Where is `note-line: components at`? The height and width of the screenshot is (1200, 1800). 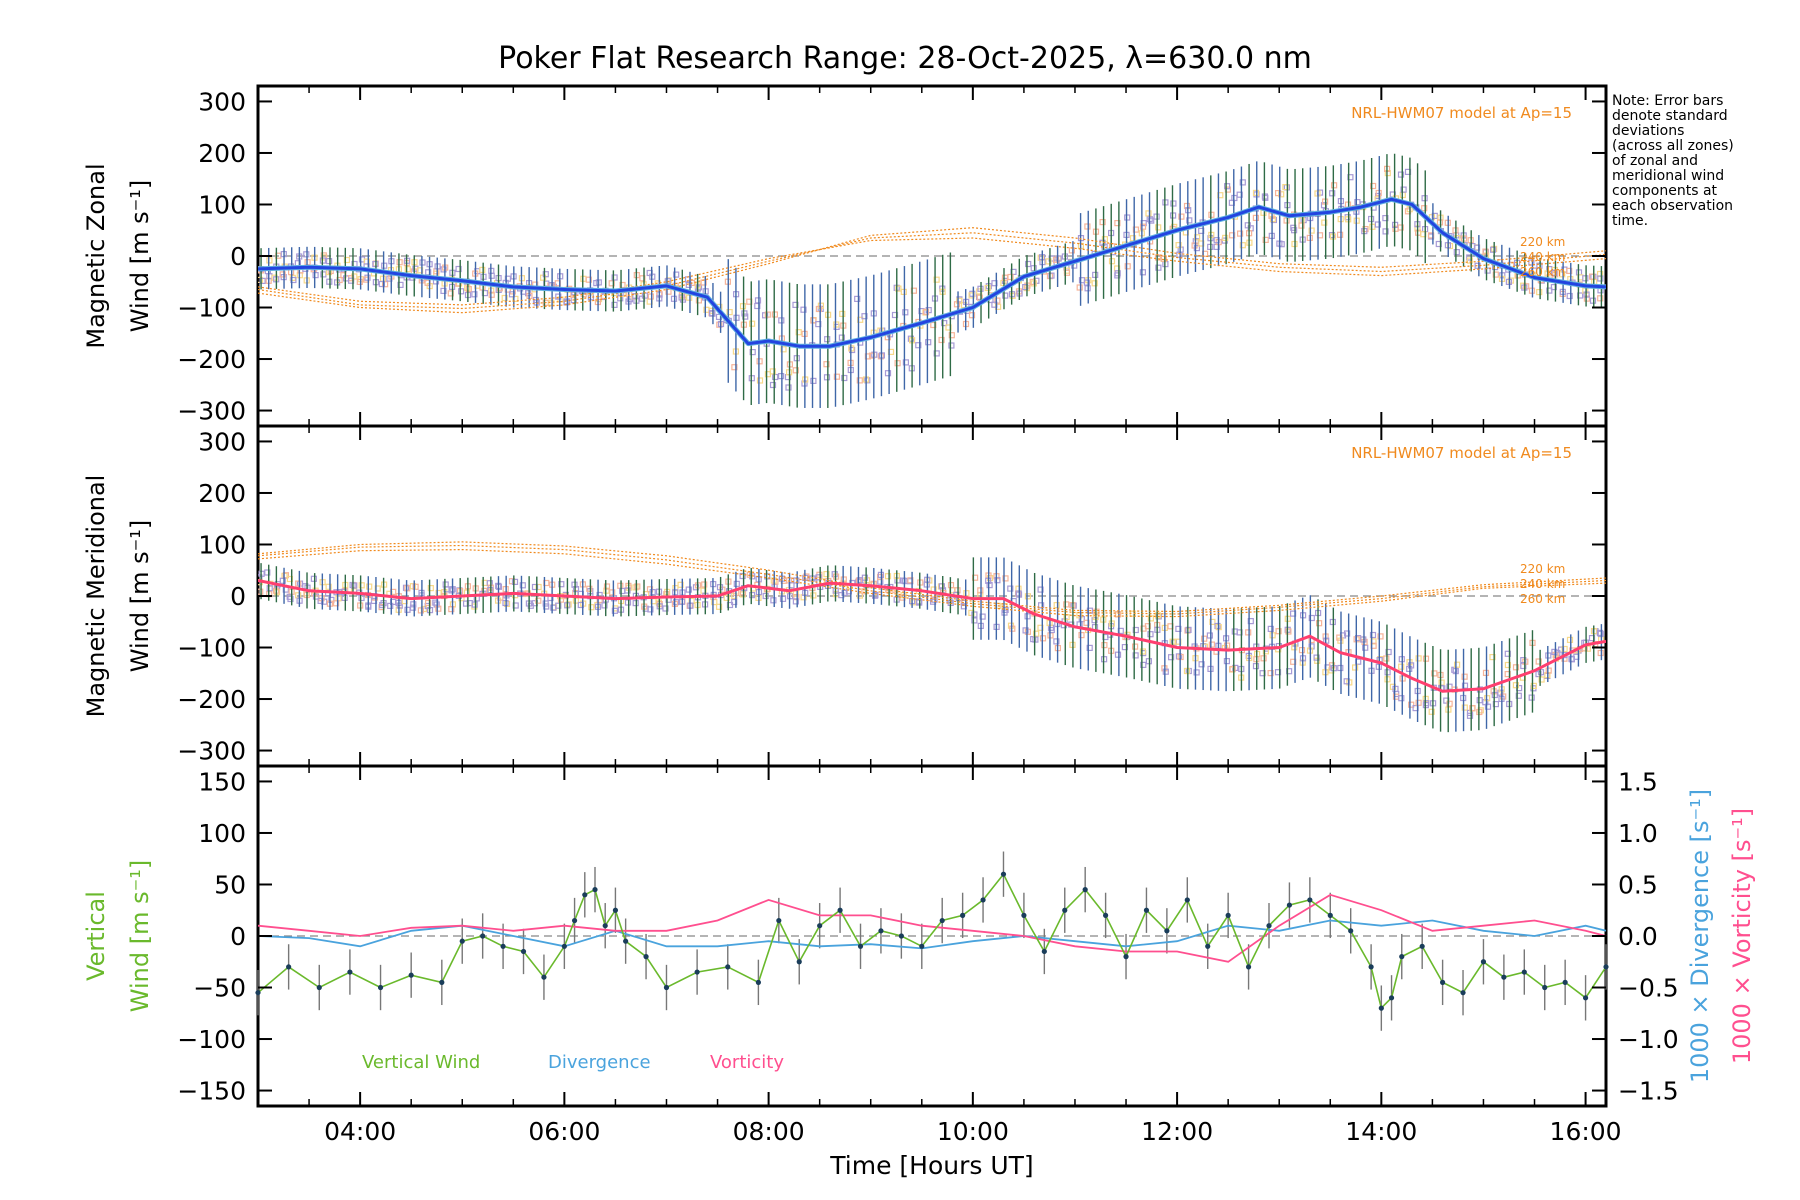 note-line: components at is located at coordinates (1665, 191).